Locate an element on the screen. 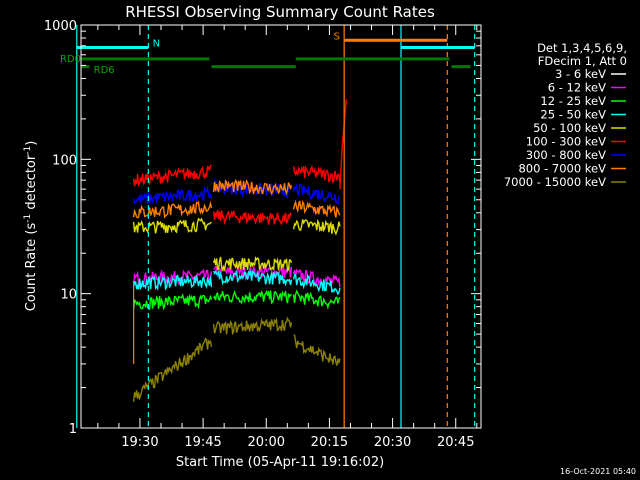 The image size is (640, 480). y-tick-label-1: 1 is located at coordinates (73, 429).